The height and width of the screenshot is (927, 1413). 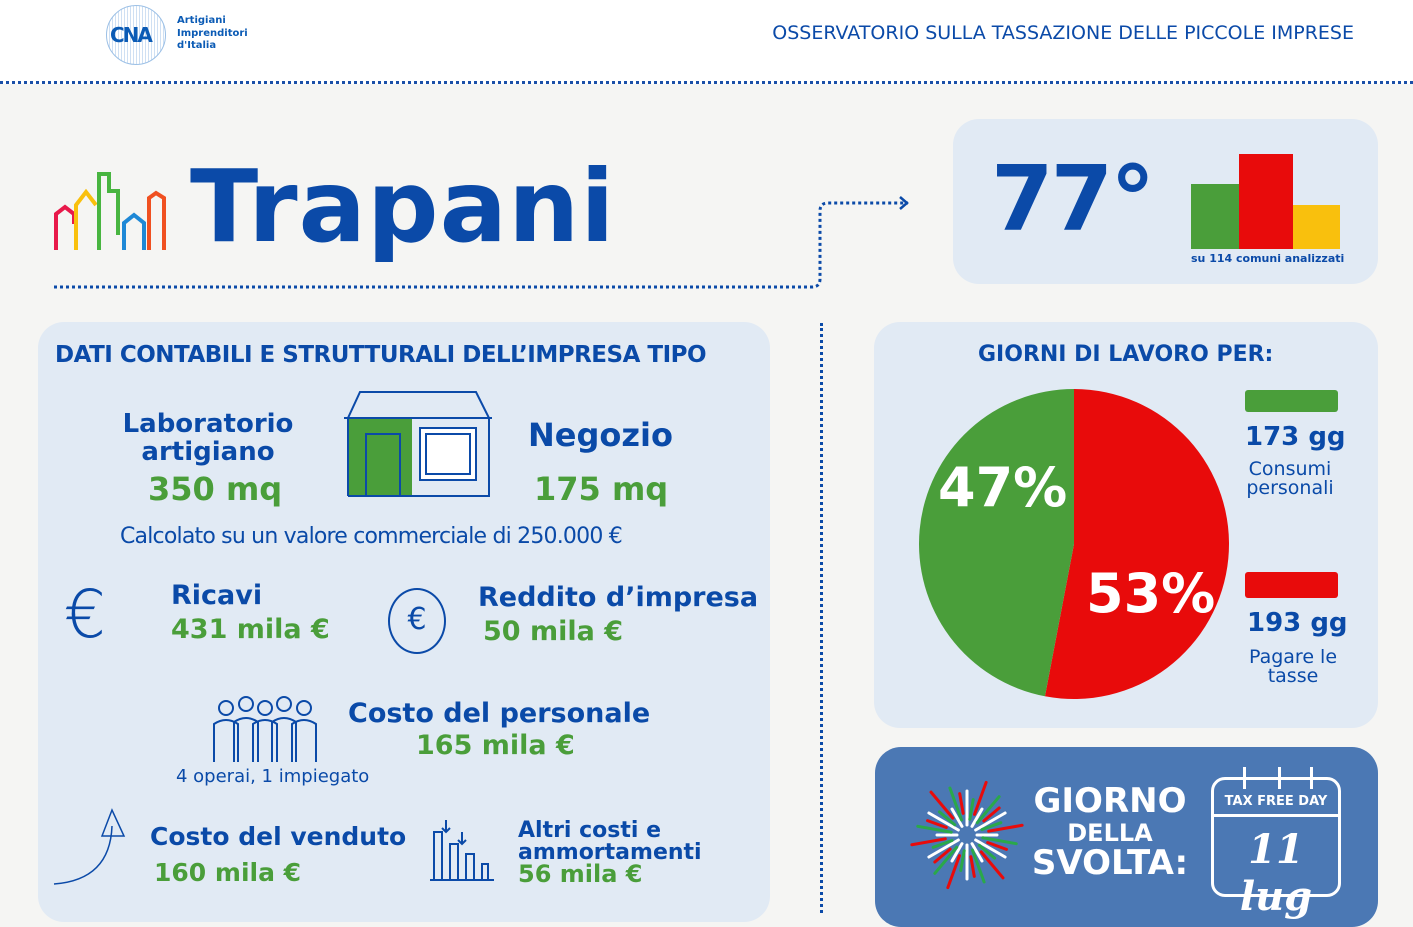 I want to click on bar-red, so click(x=1266, y=201).